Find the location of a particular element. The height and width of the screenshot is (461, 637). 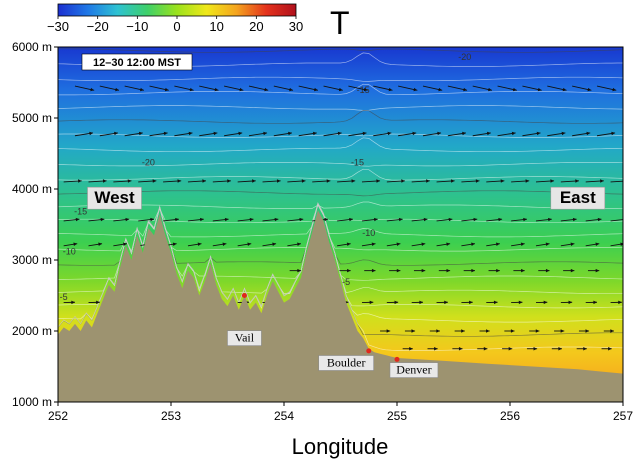

colorbar-tick-label: 30 is located at coordinates (296, 26).